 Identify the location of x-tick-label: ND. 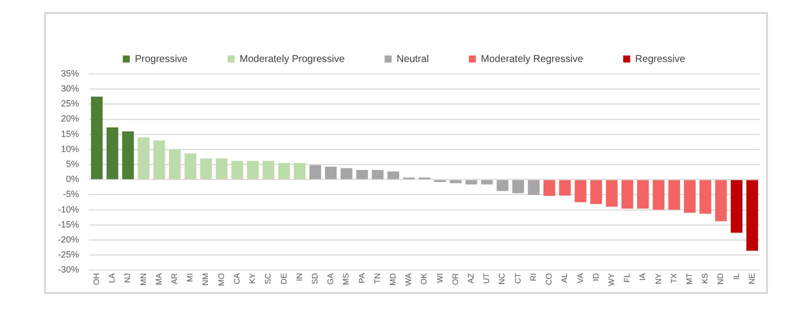
(721, 278).